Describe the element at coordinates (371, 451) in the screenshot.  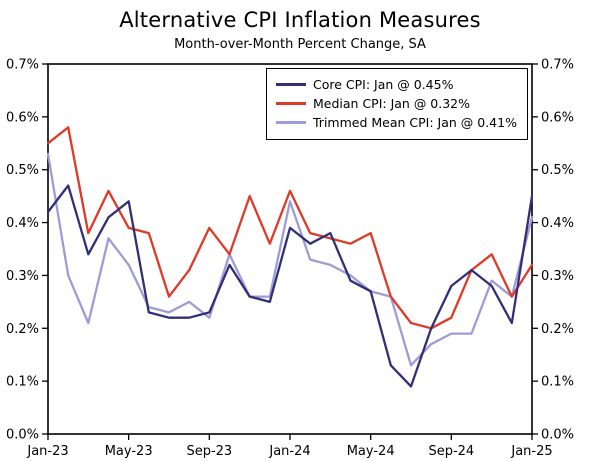
I see `svg-text: May-24` at that location.